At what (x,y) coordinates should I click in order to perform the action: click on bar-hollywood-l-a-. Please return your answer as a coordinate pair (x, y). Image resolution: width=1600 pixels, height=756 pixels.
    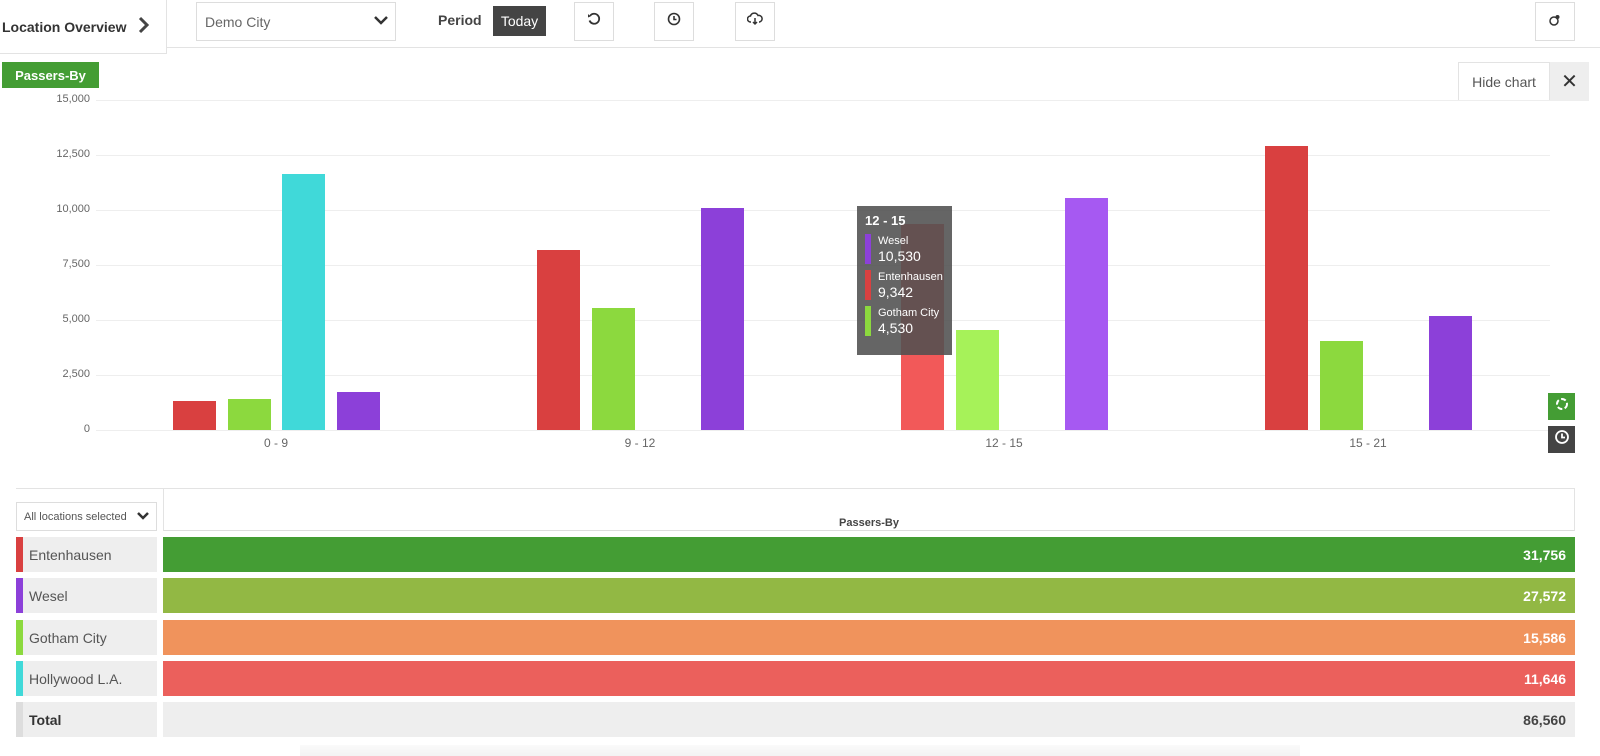
    Looking at the image, I should click on (303, 301).